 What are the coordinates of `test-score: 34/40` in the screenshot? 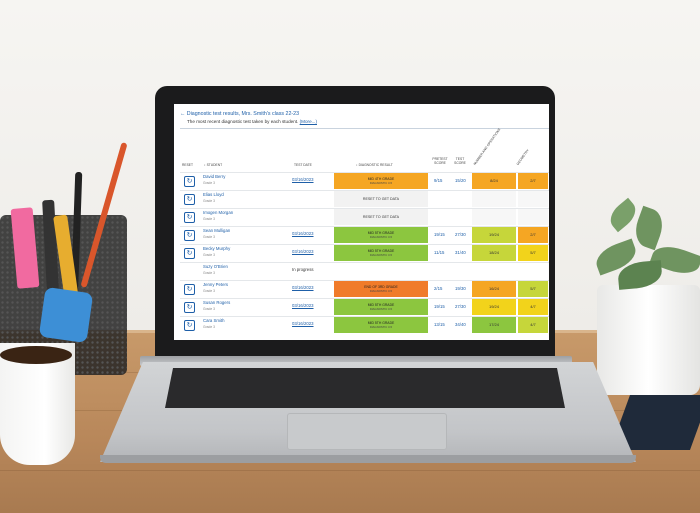 It's located at (460, 324).